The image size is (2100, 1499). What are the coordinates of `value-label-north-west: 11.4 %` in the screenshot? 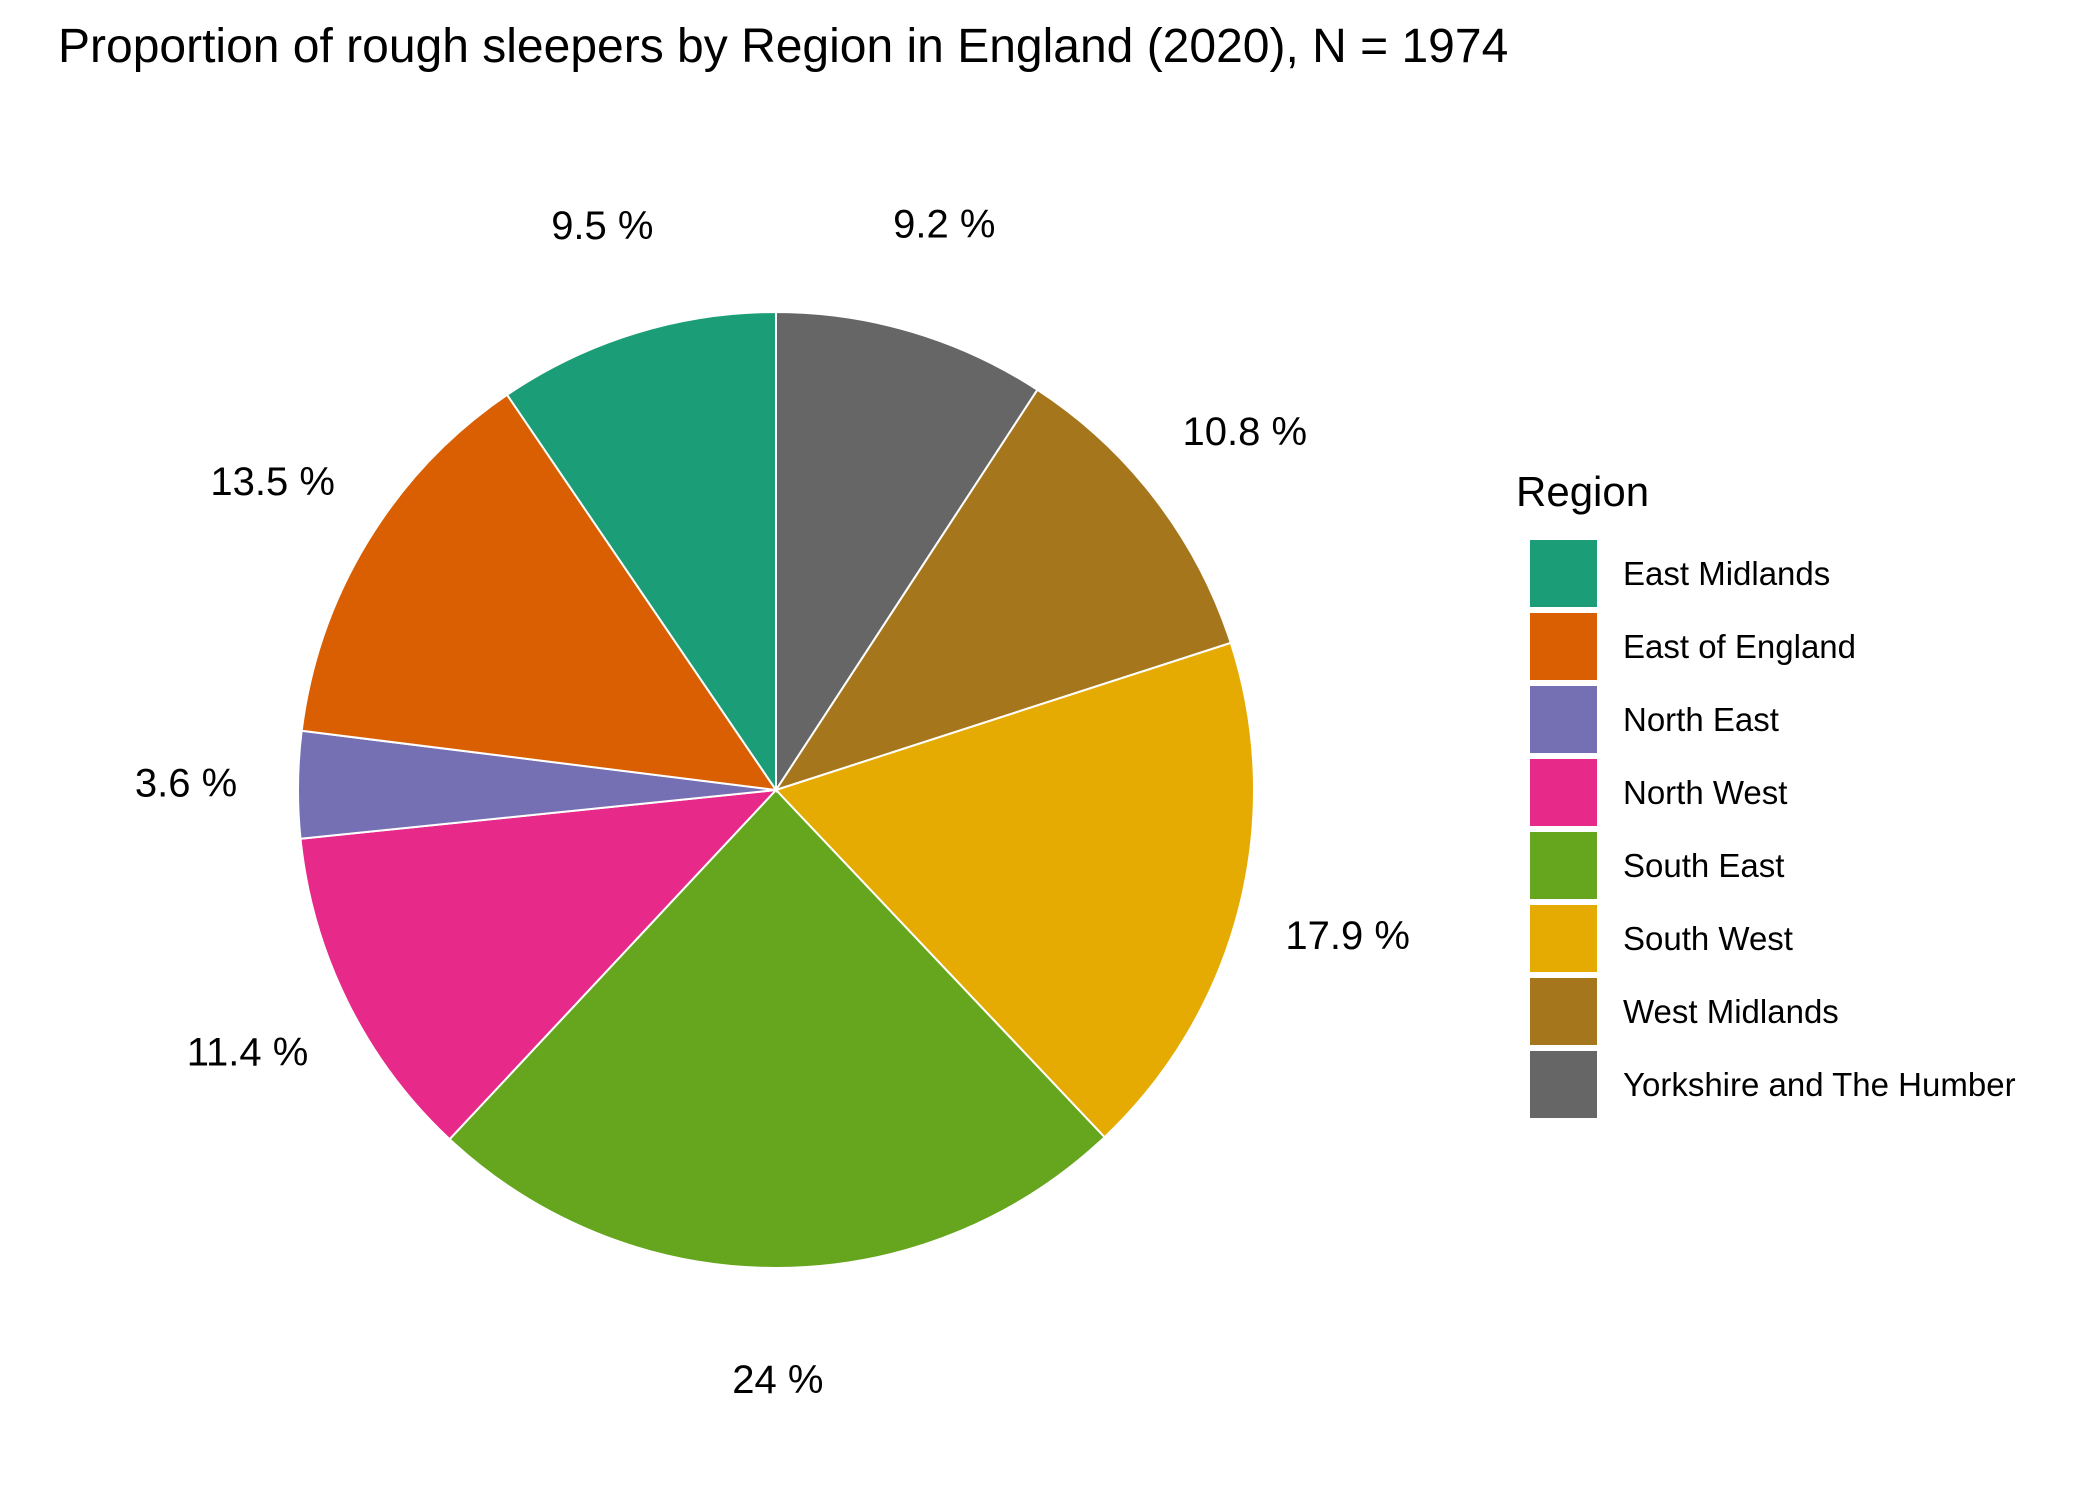 It's located at (248, 1052).